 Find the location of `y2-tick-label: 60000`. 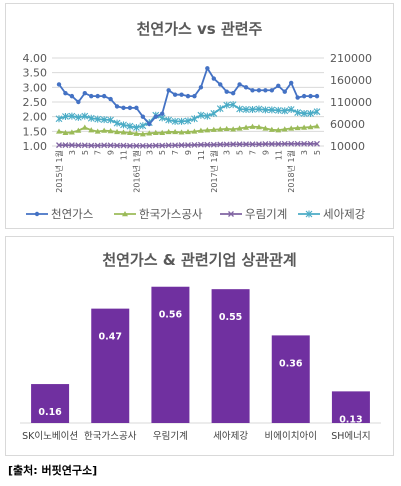

y2-tick-label: 60000 is located at coordinates (347, 124).